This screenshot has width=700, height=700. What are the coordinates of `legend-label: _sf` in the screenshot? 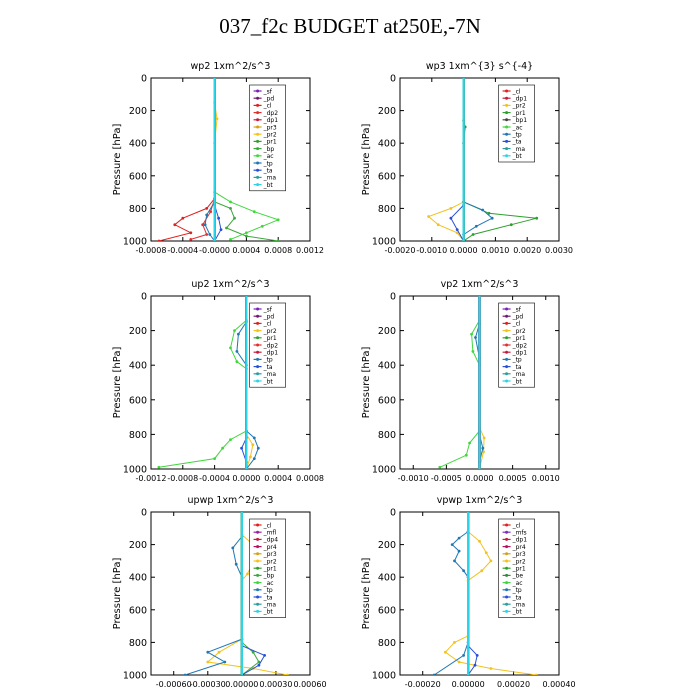 It's located at (268, 91).